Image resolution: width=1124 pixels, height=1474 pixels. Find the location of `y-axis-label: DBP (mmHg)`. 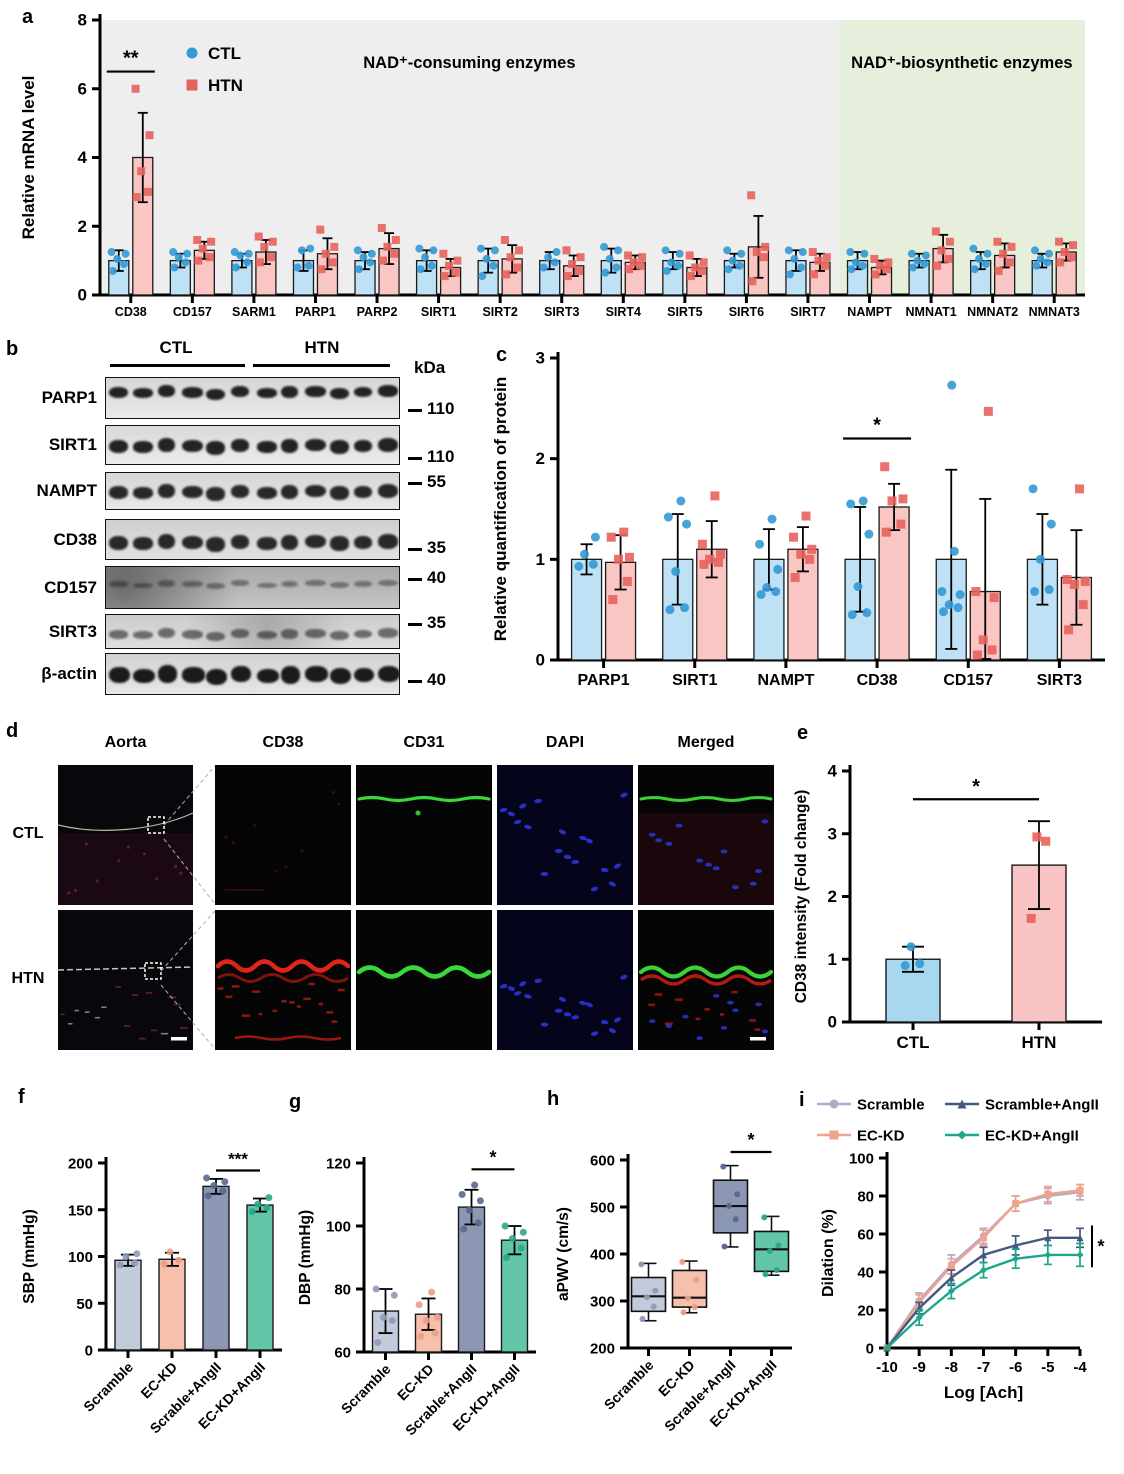

y-axis-label: DBP (mmHg) is located at coordinates (305, 1257).